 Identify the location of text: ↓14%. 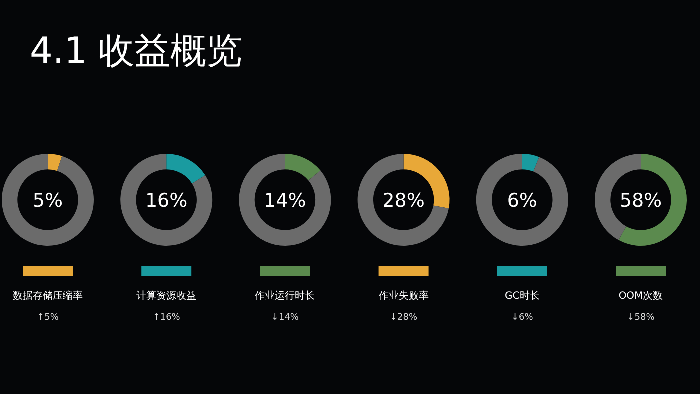
(285, 318).